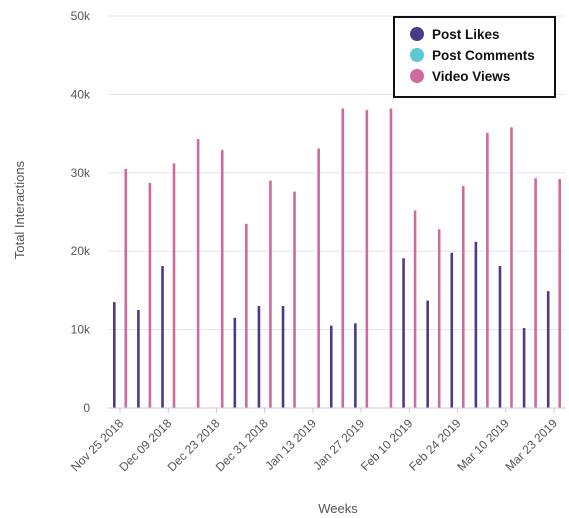 This screenshot has height=518, width=569. What do you see at coordinates (338, 508) in the screenshot?
I see `x-axis-title: Weeks` at bounding box center [338, 508].